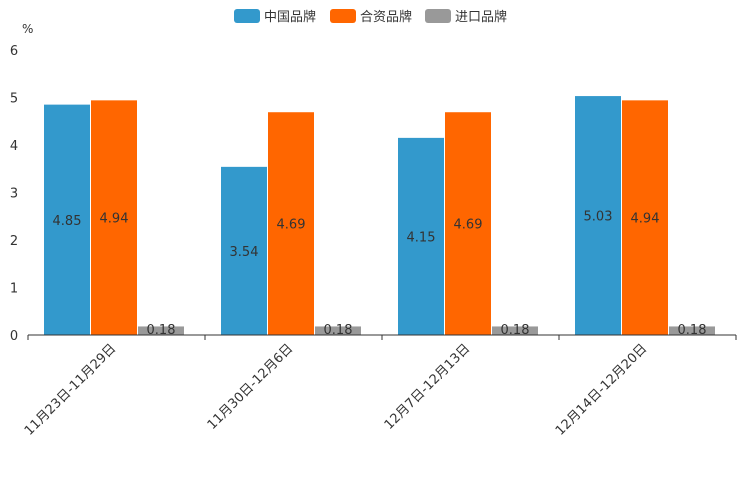 Image resolution: width=744 pixels, height=496 pixels. I want to click on data-label: 4.15, so click(421, 237).